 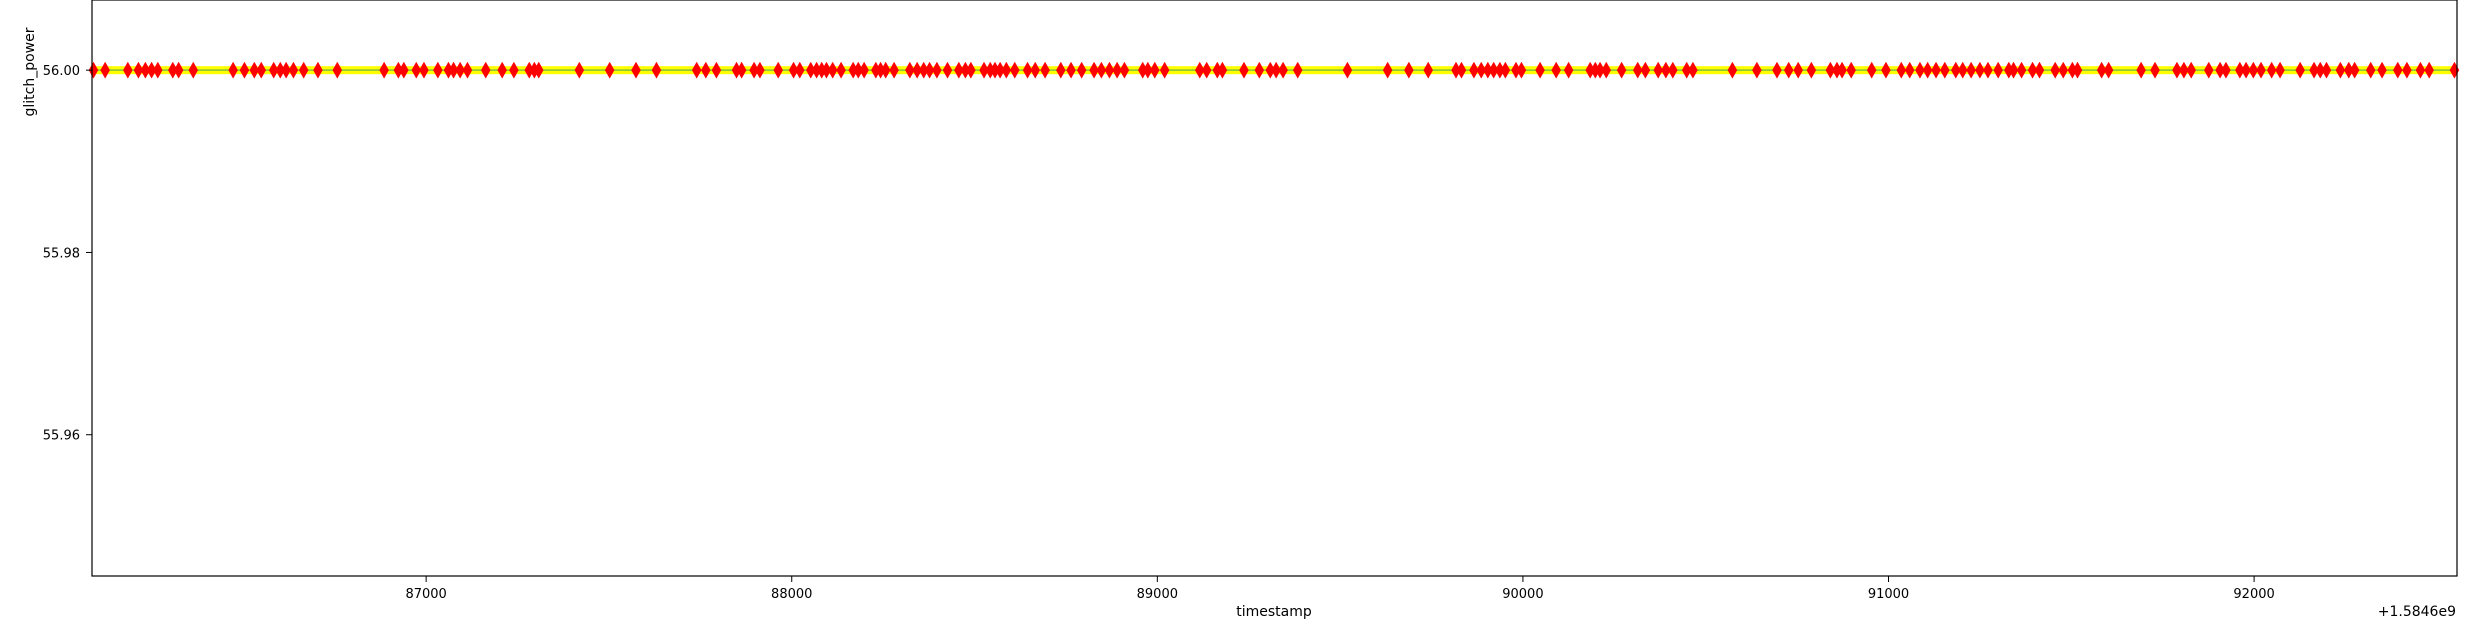 I want to click on x-tick-label: 90000, so click(x=1522, y=594).